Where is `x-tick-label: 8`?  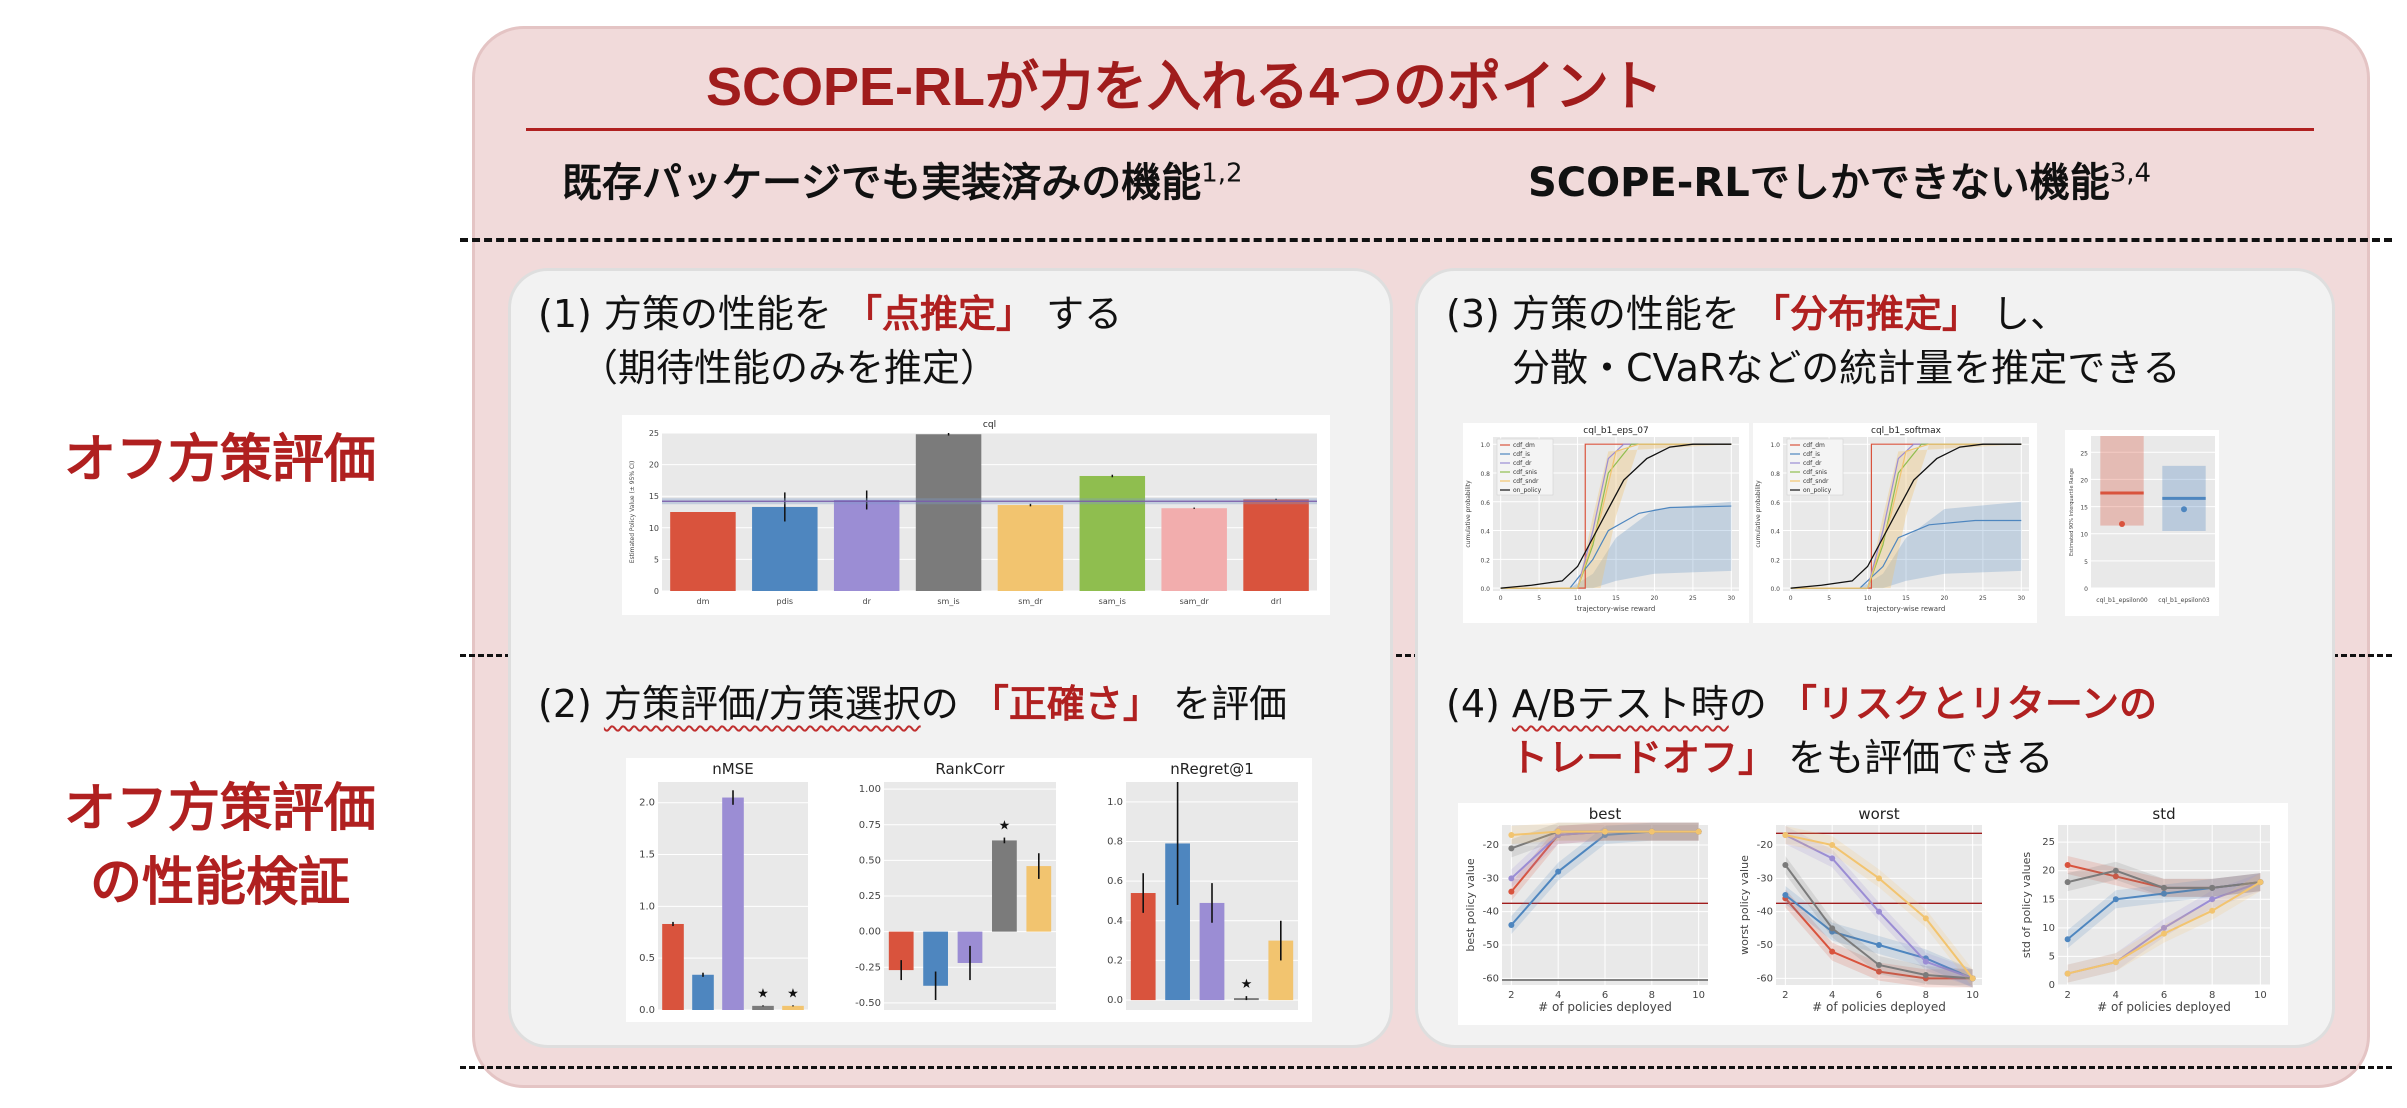
x-tick-label: 8 is located at coordinates (2212, 995).